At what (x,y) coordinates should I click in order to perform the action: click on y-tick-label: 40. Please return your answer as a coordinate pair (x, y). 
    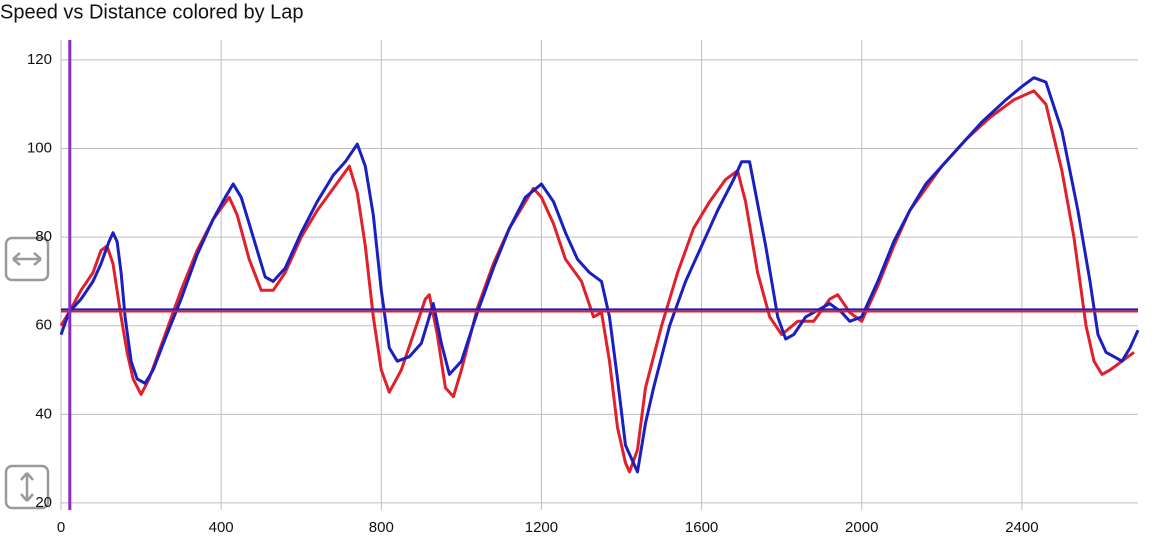
    Looking at the image, I should click on (43, 413).